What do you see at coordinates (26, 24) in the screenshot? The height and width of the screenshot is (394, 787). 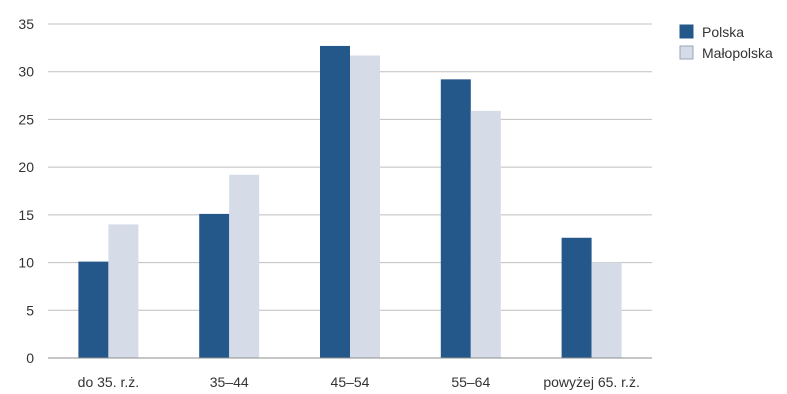 I see `y-tick-label: 35` at bounding box center [26, 24].